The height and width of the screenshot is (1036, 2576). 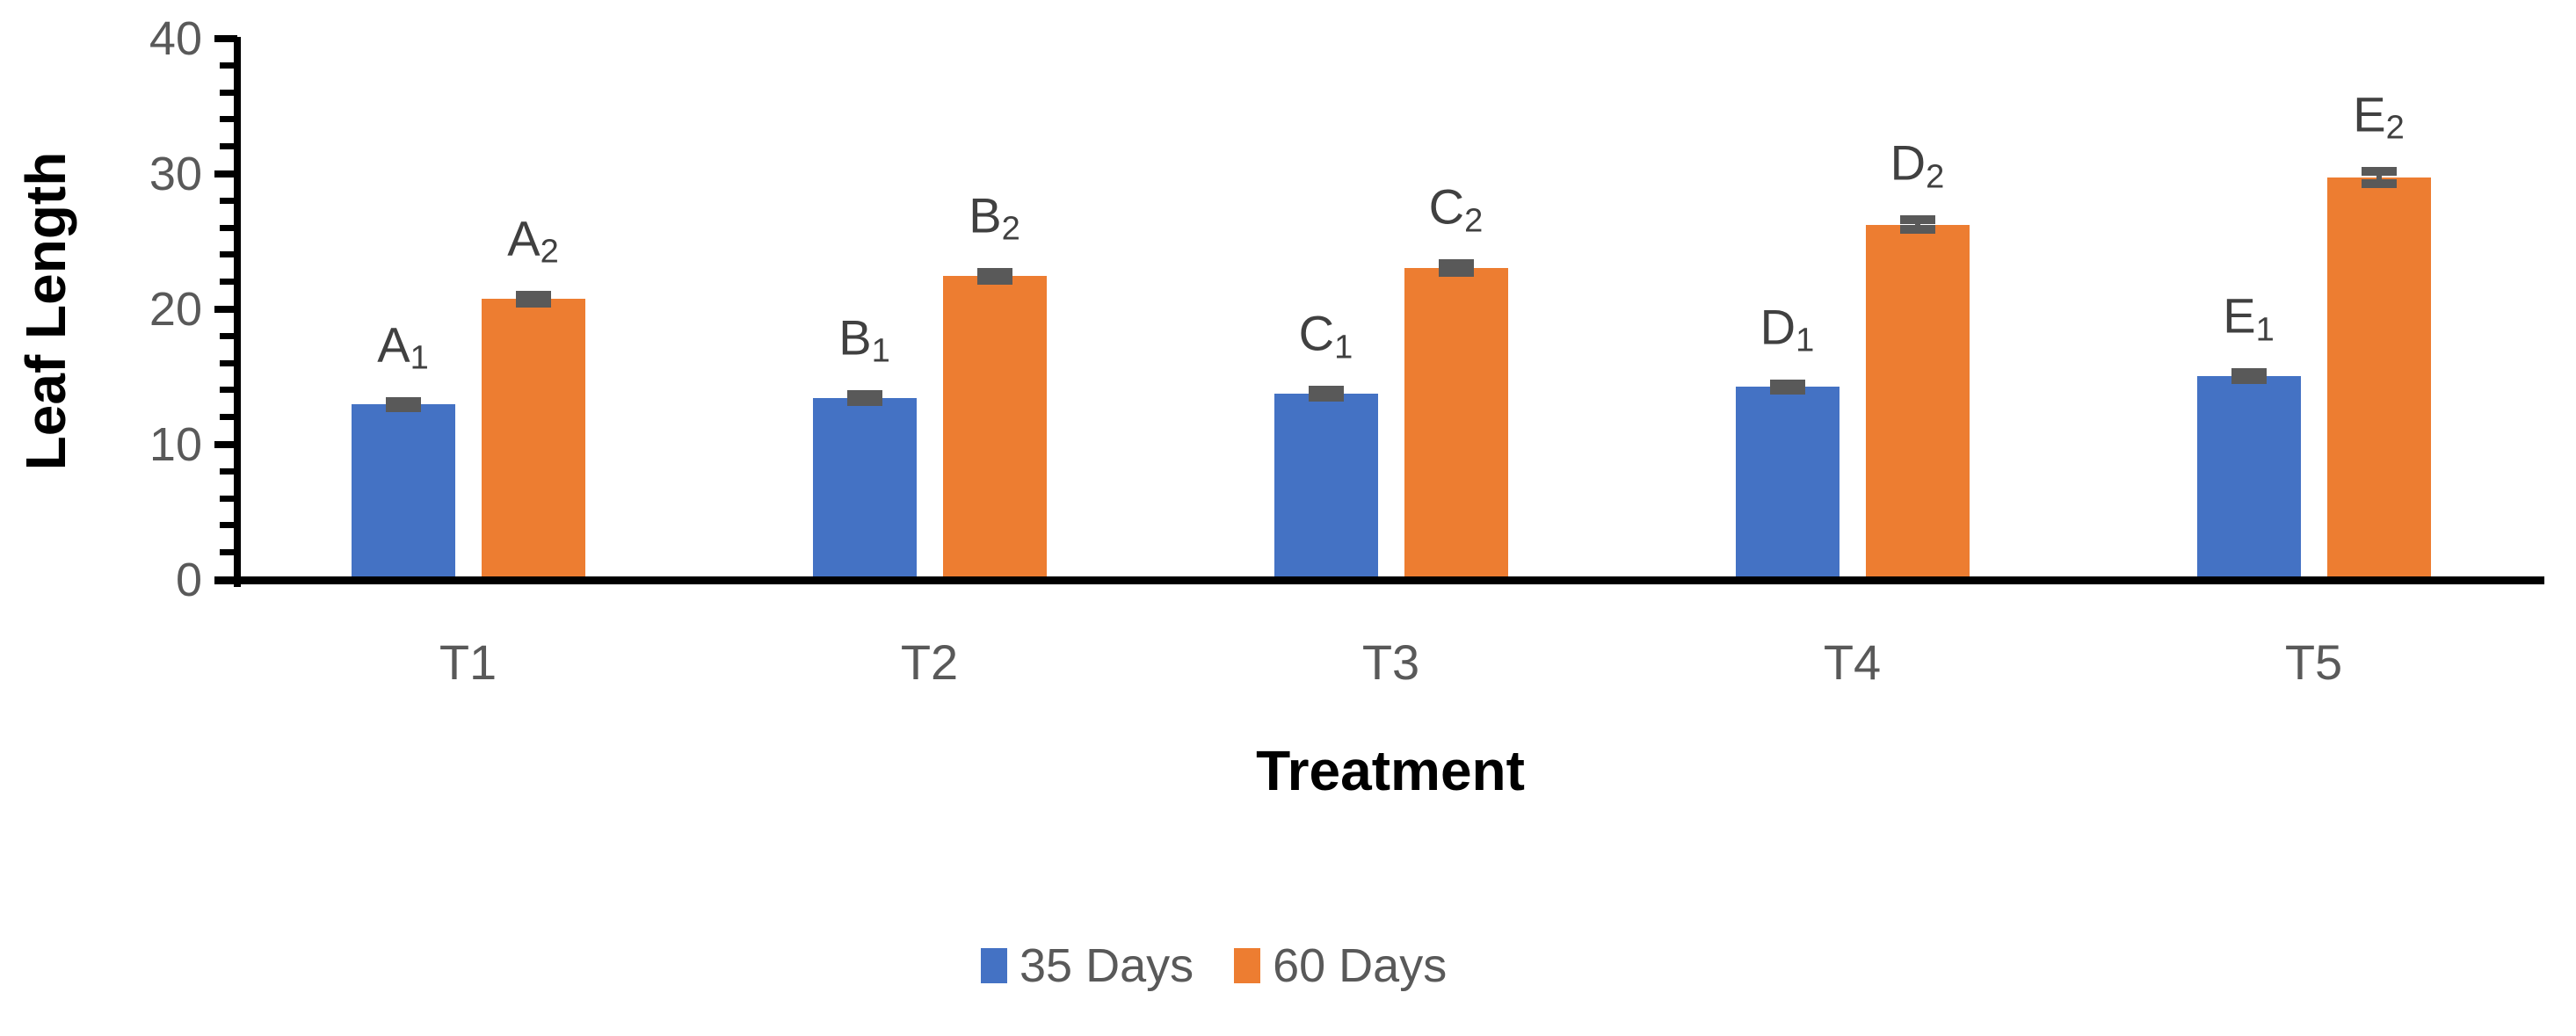 What do you see at coordinates (1325, 335) in the screenshot?
I see `point-label-C1: C1` at bounding box center [1325, 335].